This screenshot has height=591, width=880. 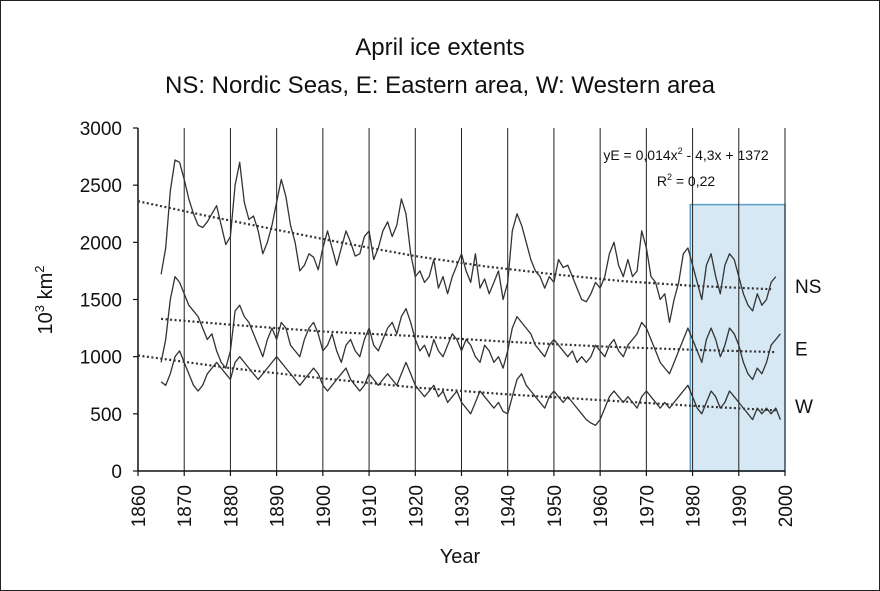 I want to click on series-label-e: E, so click(x=801, y=350).